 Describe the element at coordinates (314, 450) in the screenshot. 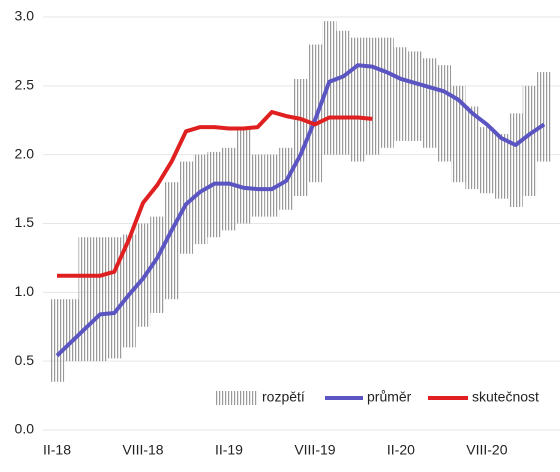

I see `x-tick-label: VIII-19` at that location.